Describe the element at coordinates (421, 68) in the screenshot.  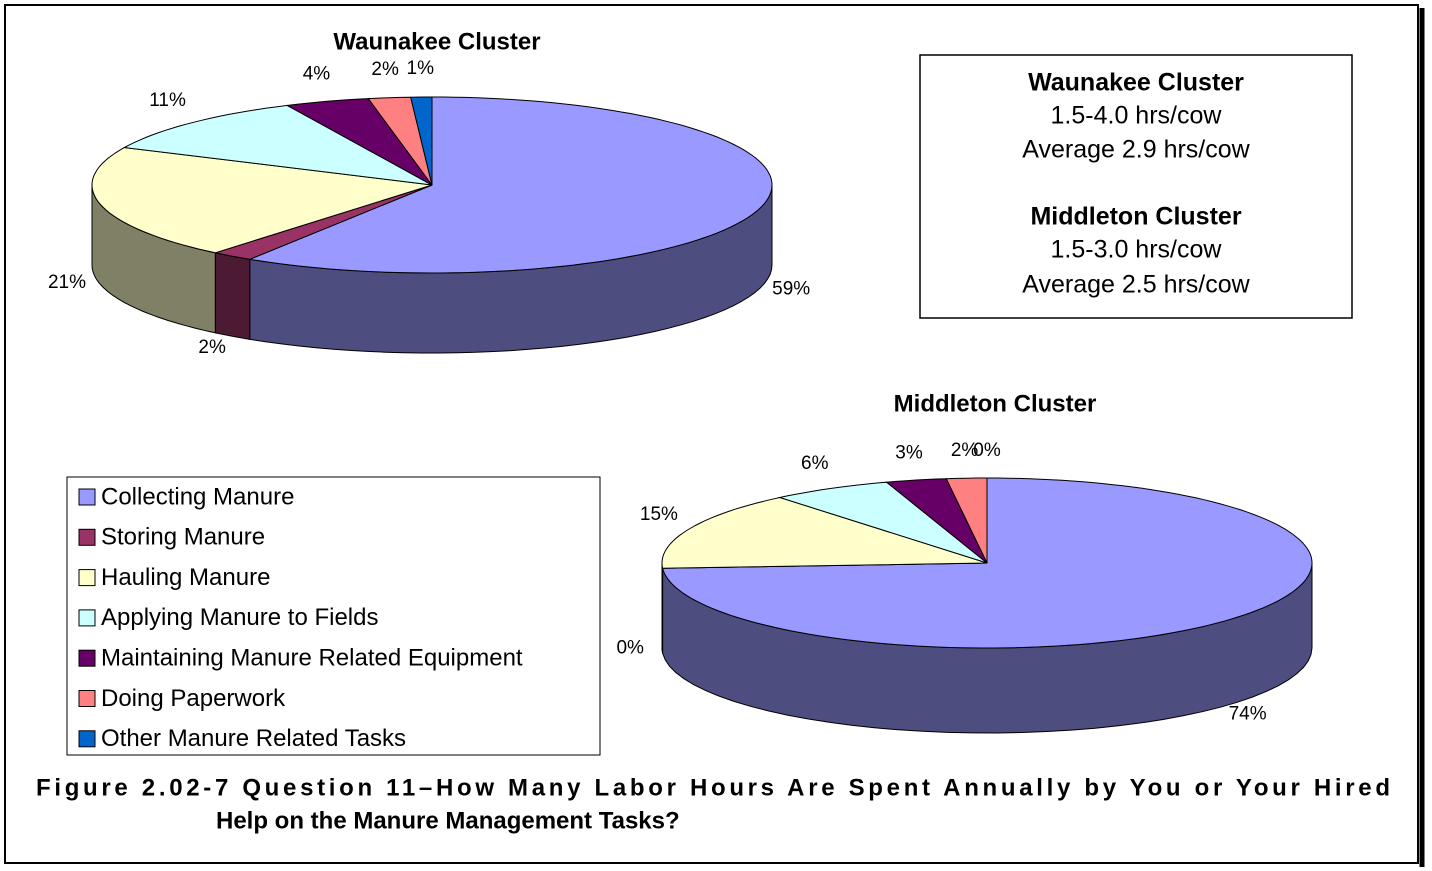
I see `data-label: 1%` at that location.